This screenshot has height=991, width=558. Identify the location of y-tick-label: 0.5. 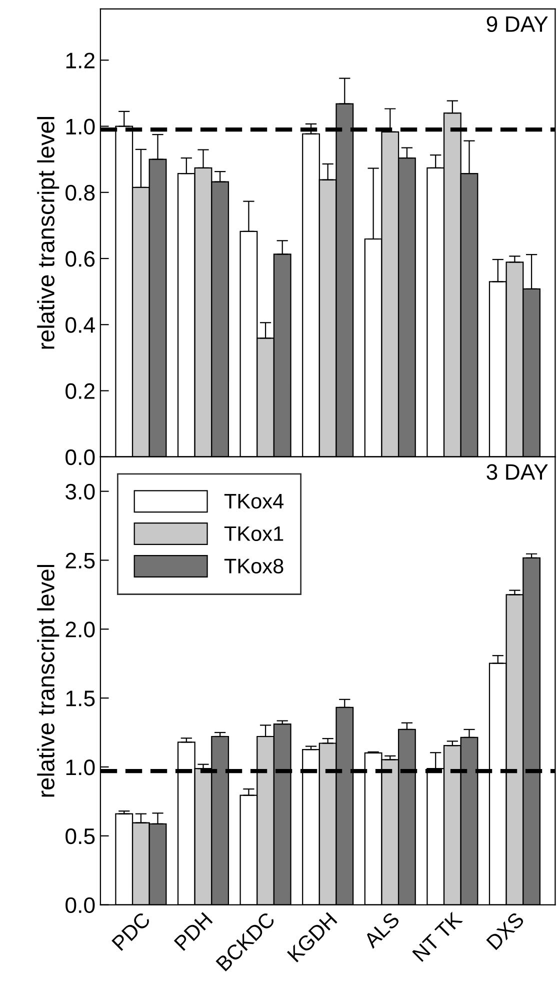
(80, 836).